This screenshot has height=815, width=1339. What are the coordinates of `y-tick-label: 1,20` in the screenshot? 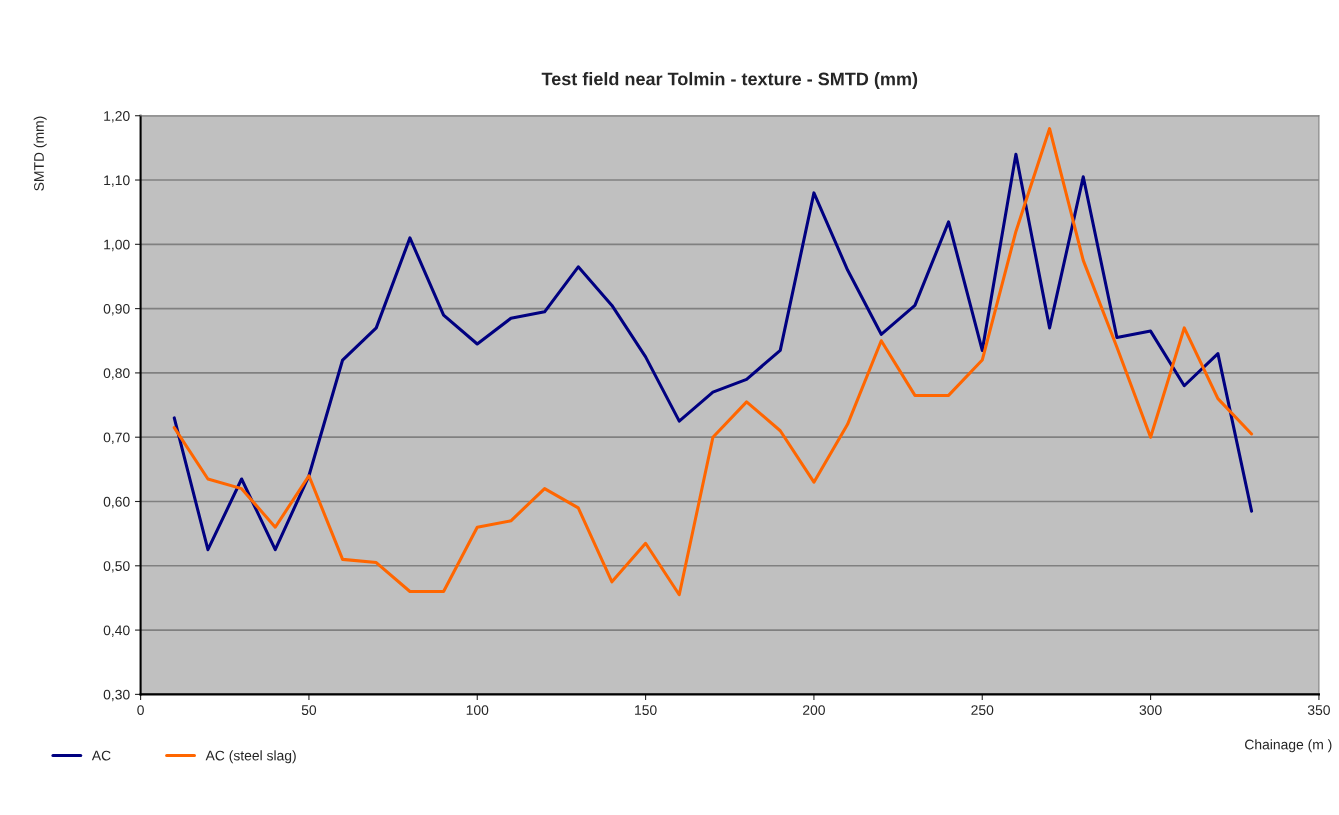 It's located at (117, 117).